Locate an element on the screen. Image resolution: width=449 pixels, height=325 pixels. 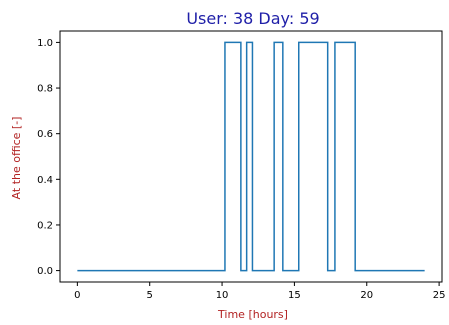
x-tick-label: 15 is located at coordinates (294, 295).